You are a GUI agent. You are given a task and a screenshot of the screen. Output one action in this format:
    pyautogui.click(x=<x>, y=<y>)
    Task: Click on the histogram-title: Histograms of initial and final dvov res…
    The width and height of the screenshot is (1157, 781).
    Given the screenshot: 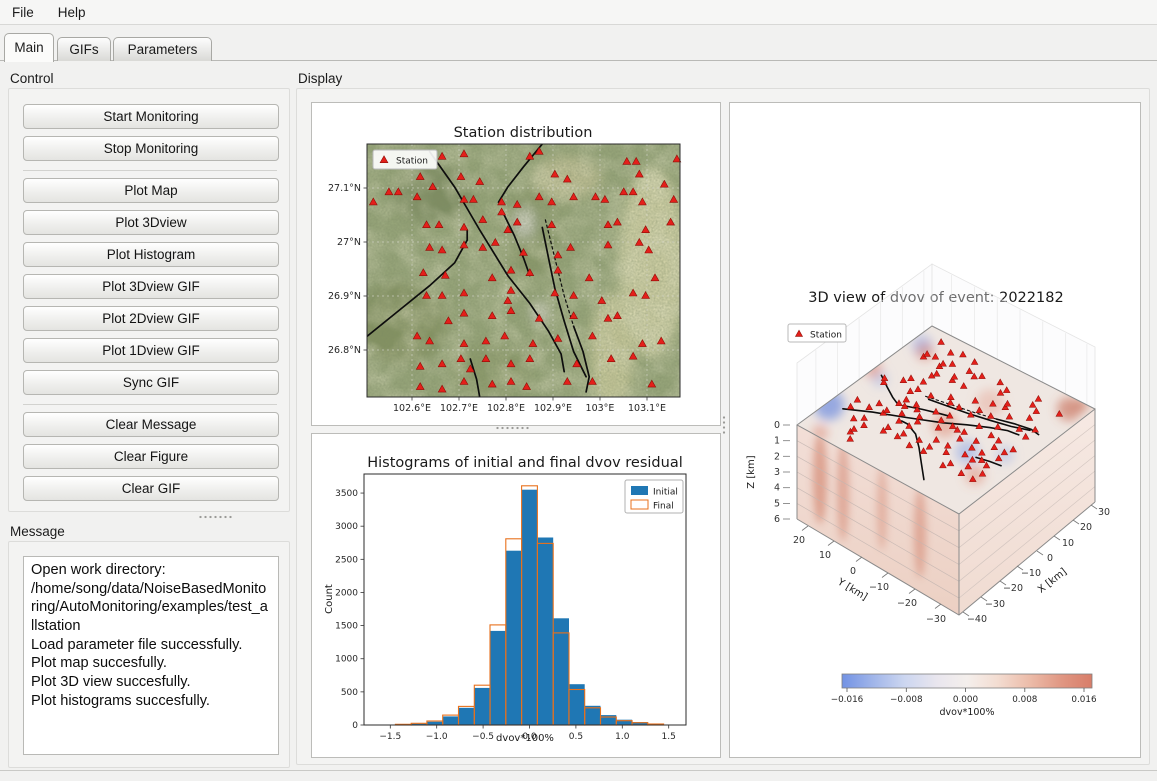 What is the action you would take?
    pyautogui.click(x=525, y=463)
    